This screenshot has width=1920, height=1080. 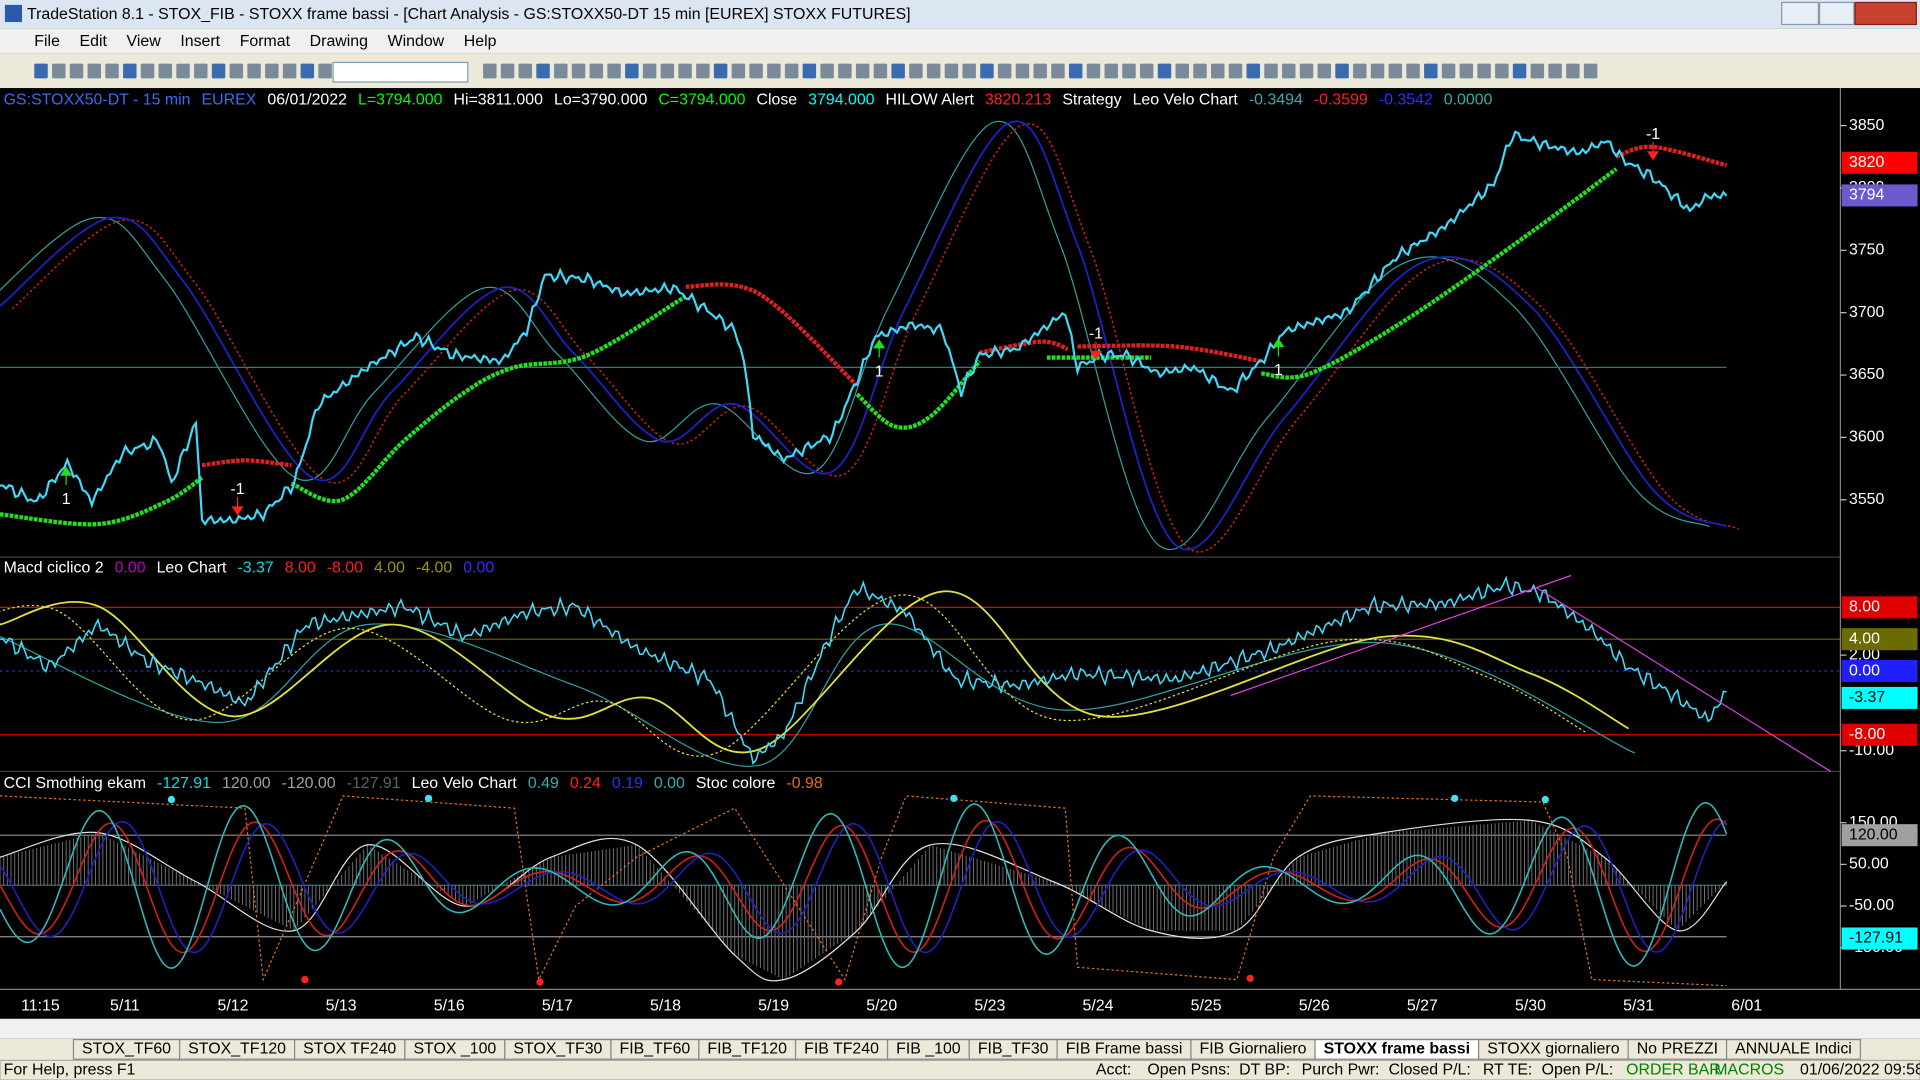 What do you see at coordinates (1013, 1049) in the screenshot?
I see `tab-label: FIB_TF30` at bounding box center [1013, 1049].